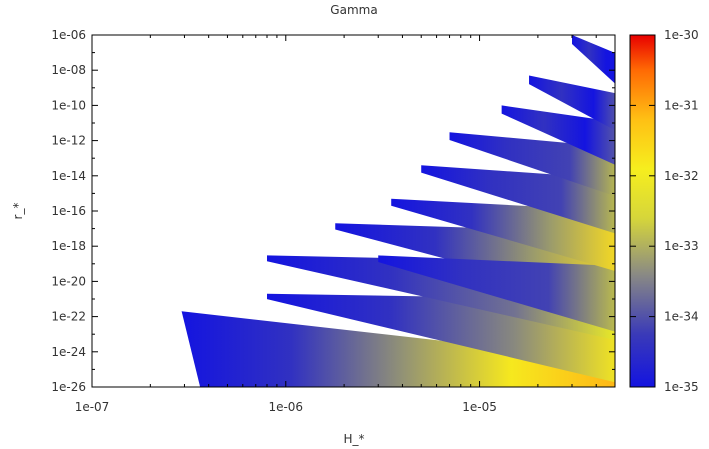 The width and height of the screenshot is (709, 449). Describe the element at coordinates (353, 10) in the screenshot. I see `chart-title: Gamma` at that location.